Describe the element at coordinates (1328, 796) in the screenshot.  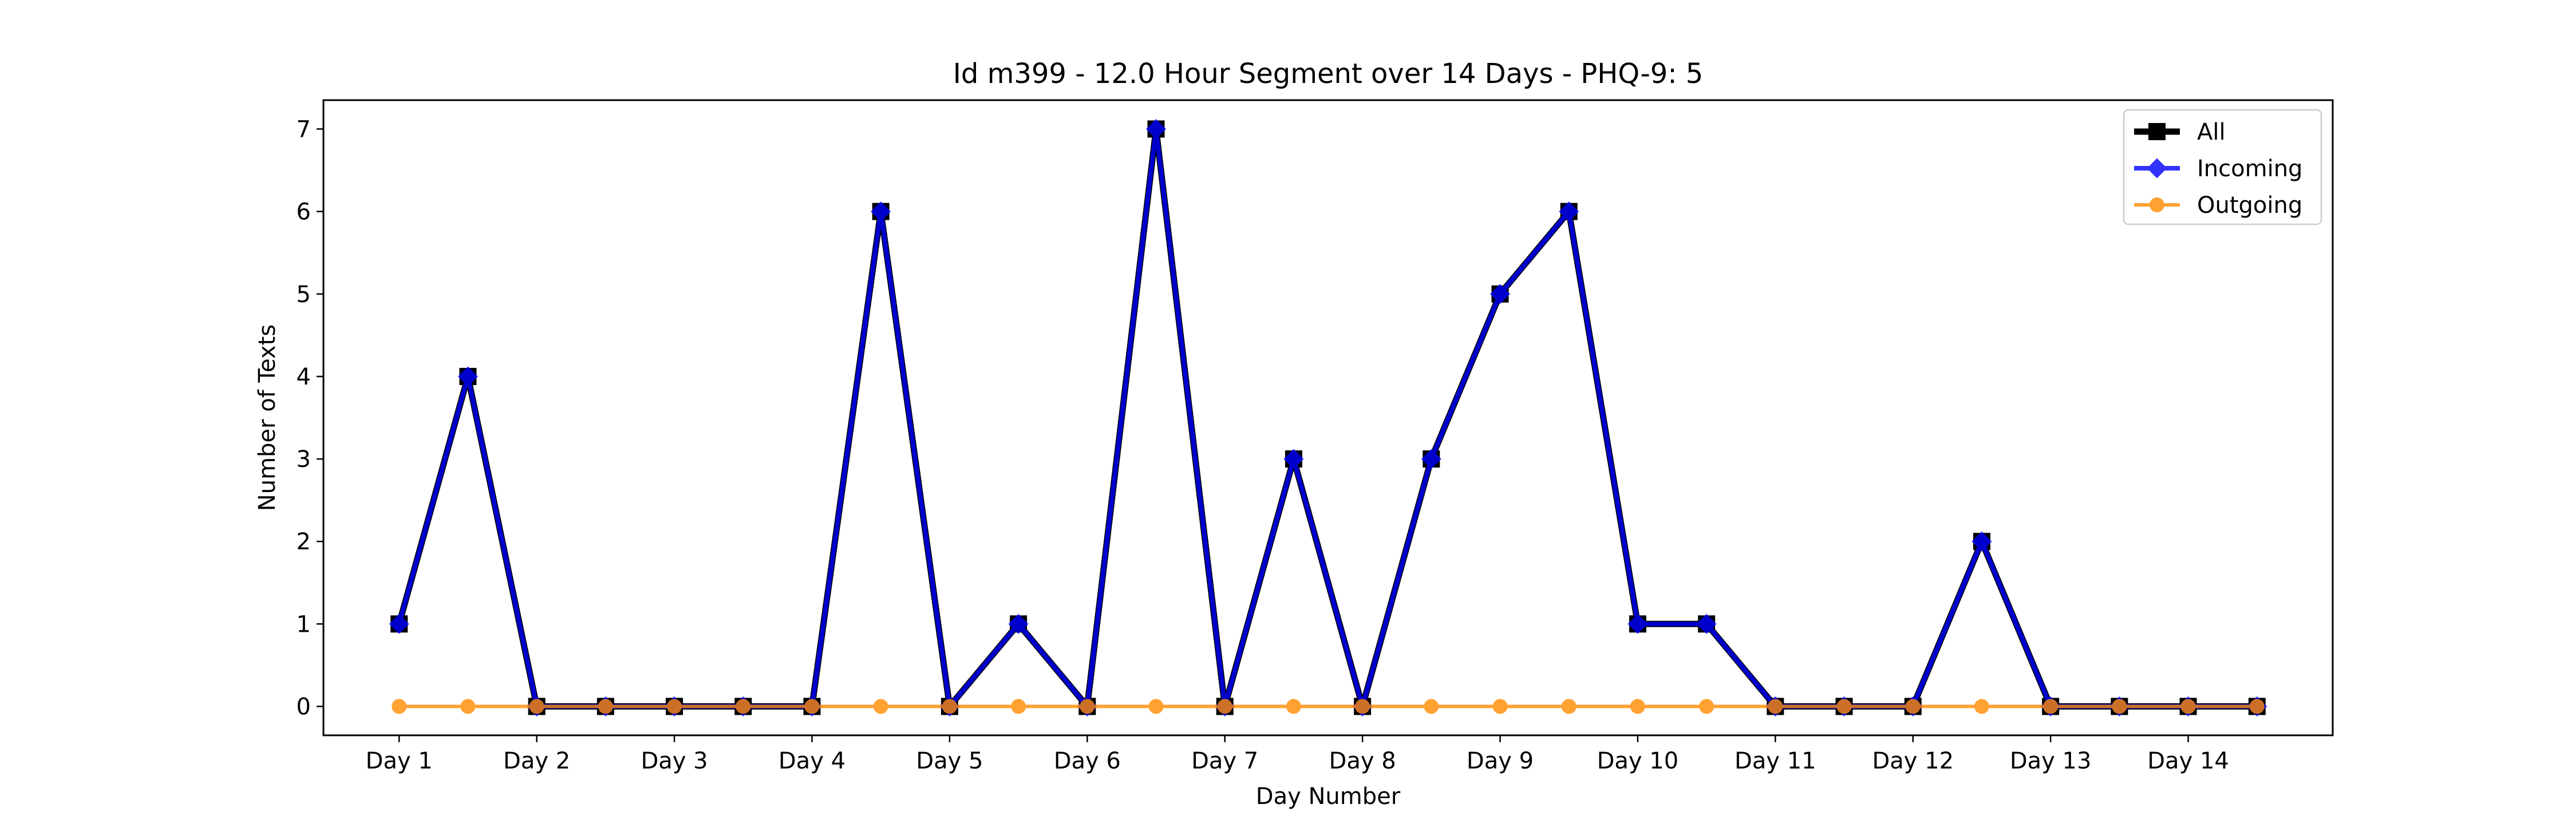
I see `x-axis-label: Day Number` at that location.